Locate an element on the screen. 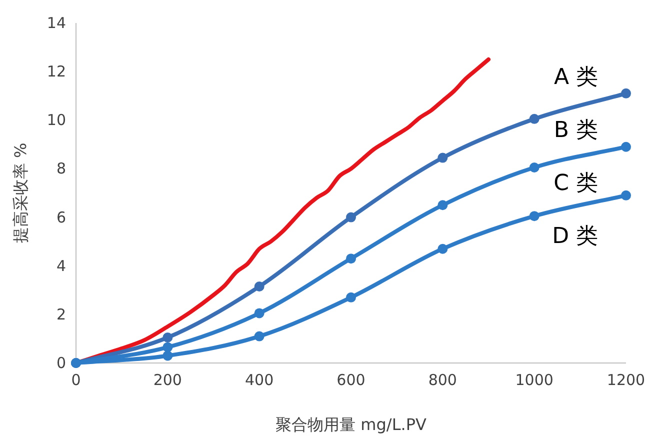  y-tick-label: 0 is located at coordinates (61, 363).